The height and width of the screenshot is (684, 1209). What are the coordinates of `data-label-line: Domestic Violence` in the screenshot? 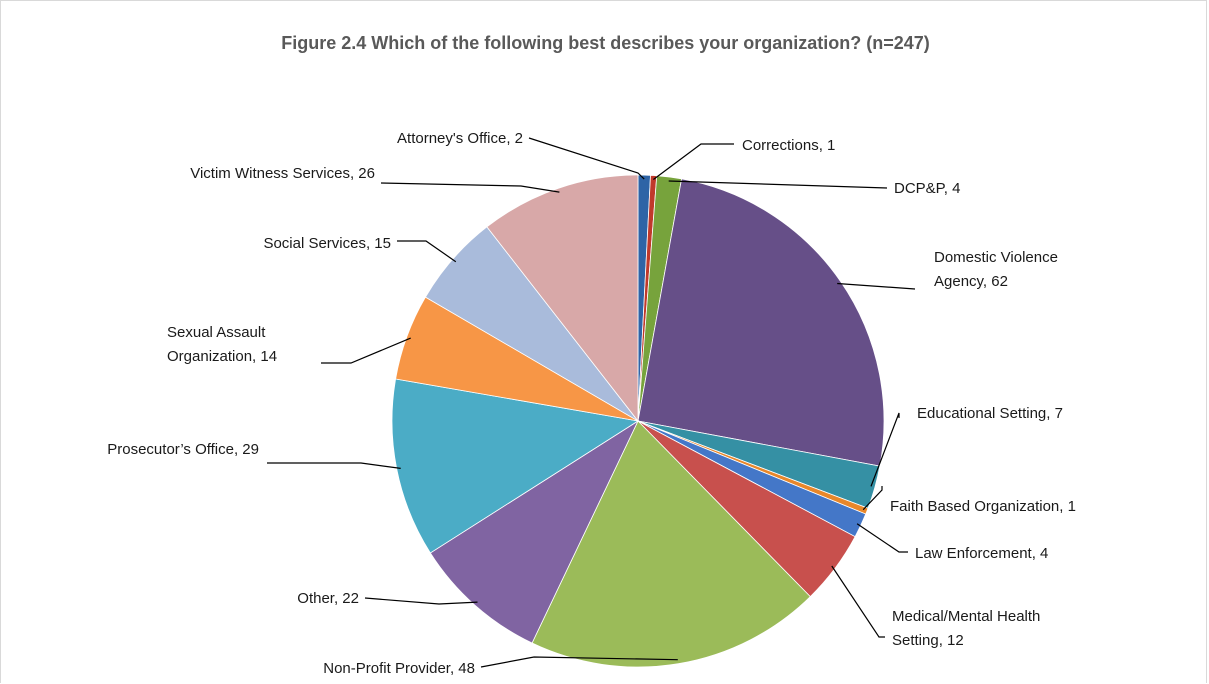 It's located at (996, 257).